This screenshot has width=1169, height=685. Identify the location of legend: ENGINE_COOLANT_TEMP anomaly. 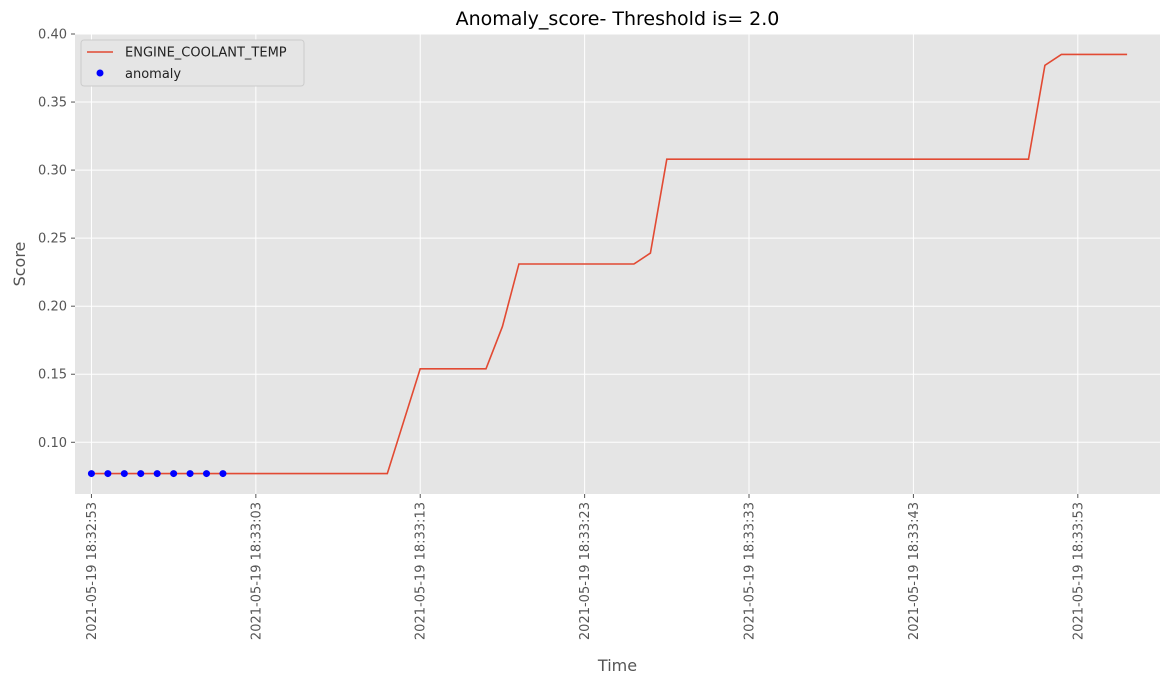
(192, 63).